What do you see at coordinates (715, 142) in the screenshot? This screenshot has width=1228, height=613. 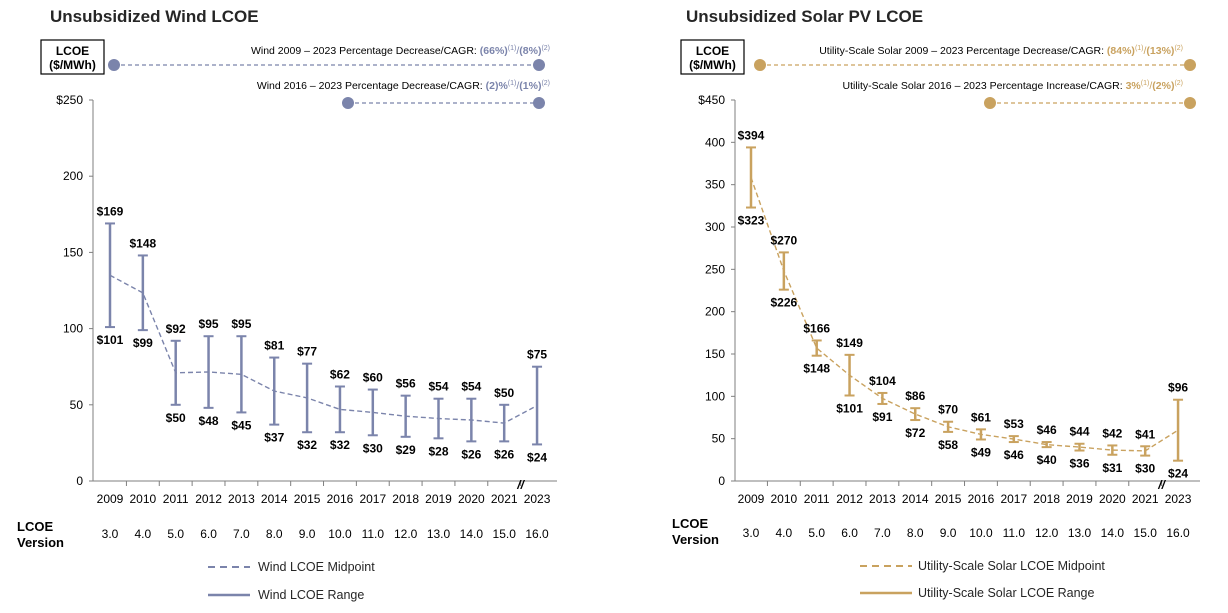 I see `y-tick-label: 400` at bounding box center [715, 142].